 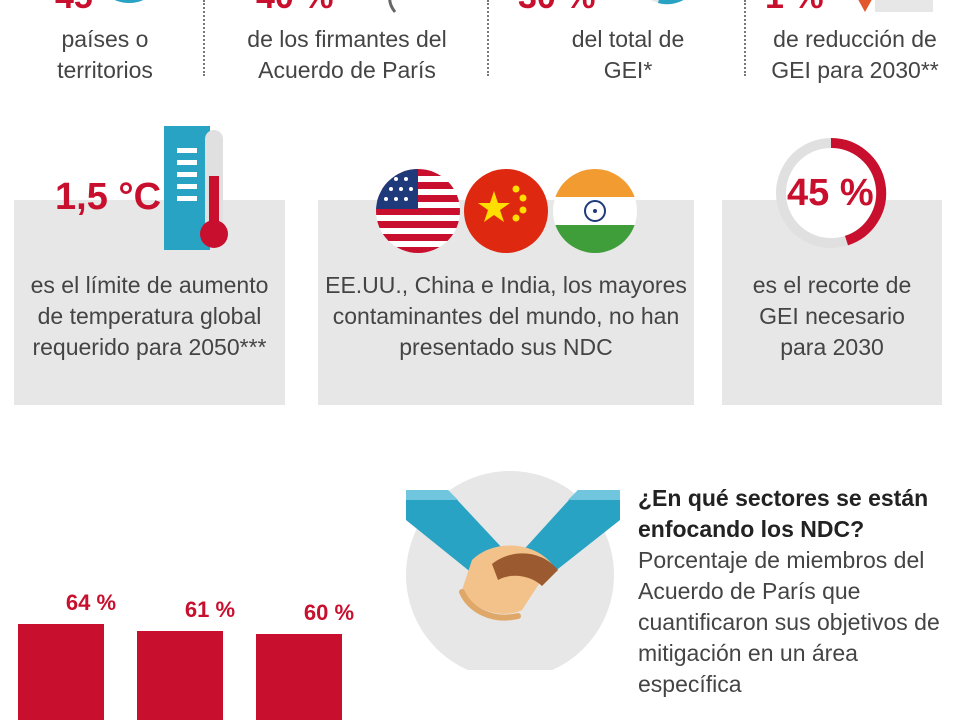 What do you see at coordinates (105, 54) in the screenshot?
I see `stat-text-1: países o territorios` at bounding box center [105, 54].